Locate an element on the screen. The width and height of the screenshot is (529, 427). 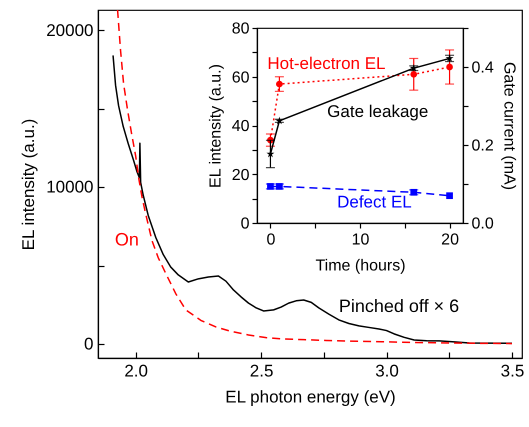
x-tick-label: 2.0 is located at coordinates (136, 371).